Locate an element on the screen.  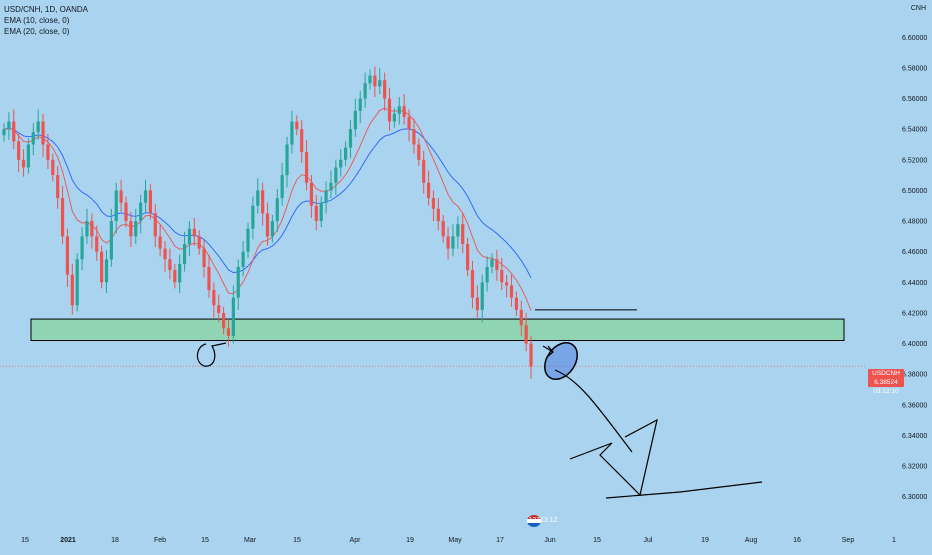
x-tick-label: Mar is located at coordinates (250, 540).